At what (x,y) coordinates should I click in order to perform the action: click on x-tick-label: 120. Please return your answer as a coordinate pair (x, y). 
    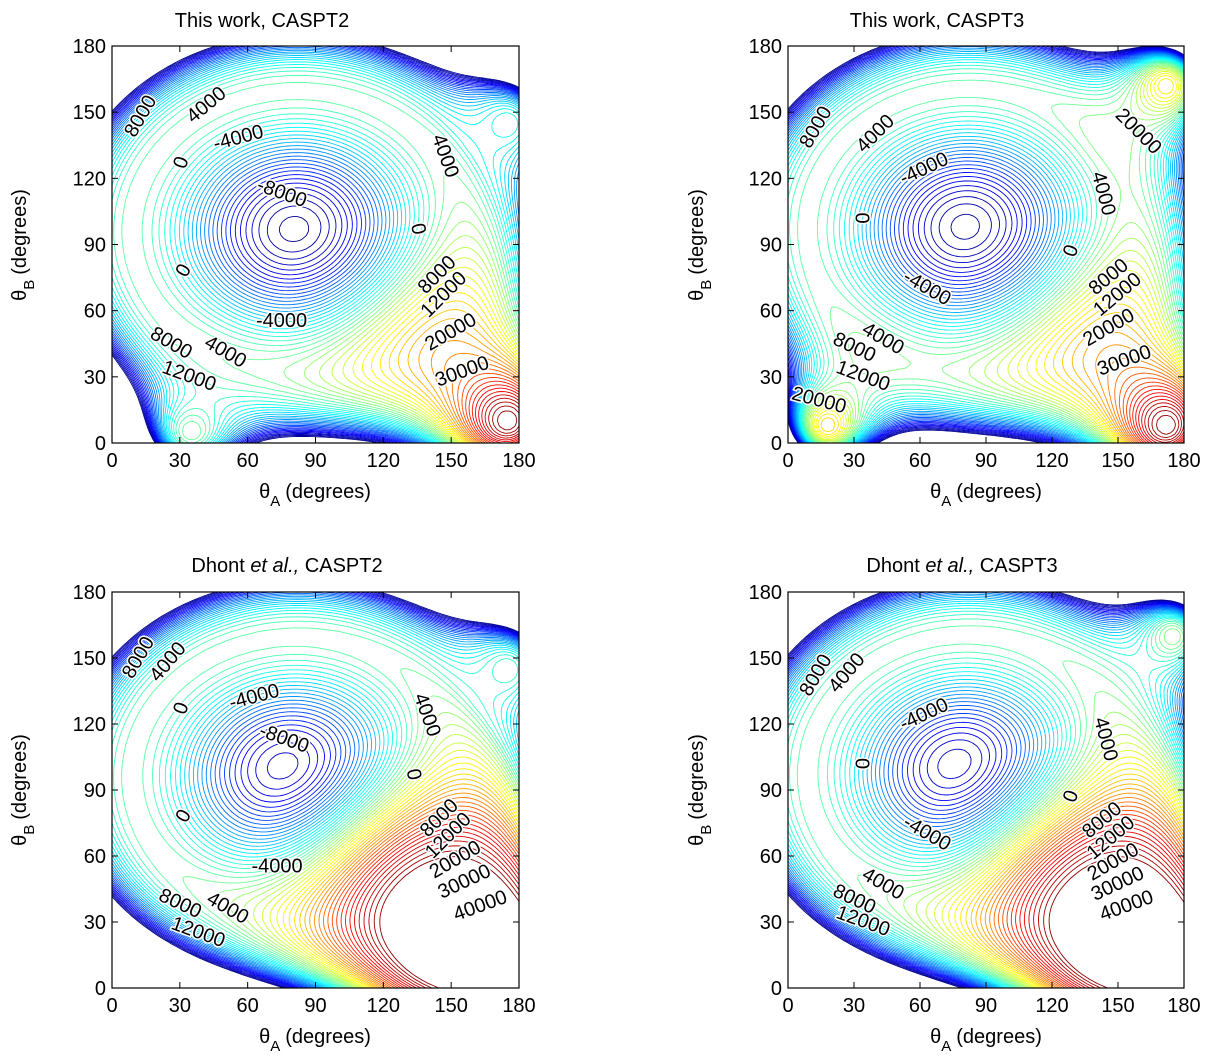
    Looking at the image, I should click on (383, 1006).